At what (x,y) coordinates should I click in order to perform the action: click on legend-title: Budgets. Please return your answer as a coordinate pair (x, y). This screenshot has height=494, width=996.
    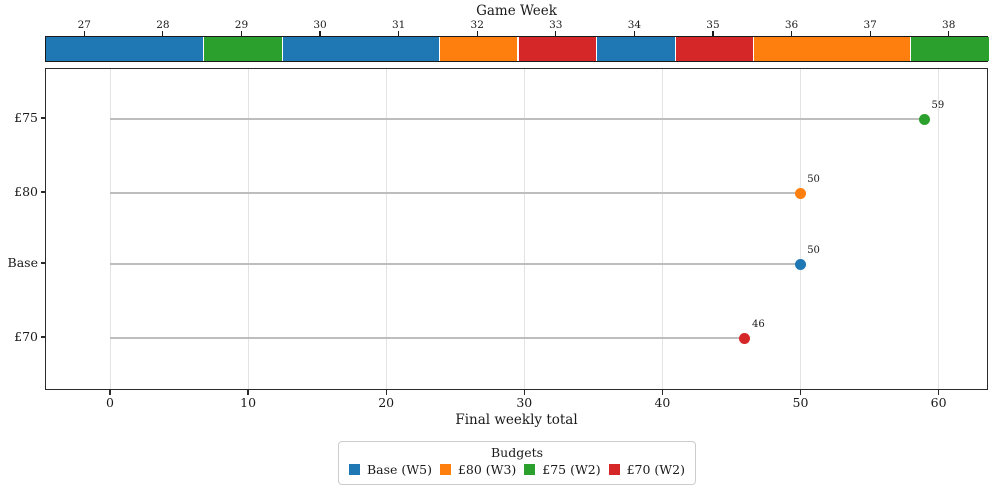
    Looking at the image, I should click on (517, 452).